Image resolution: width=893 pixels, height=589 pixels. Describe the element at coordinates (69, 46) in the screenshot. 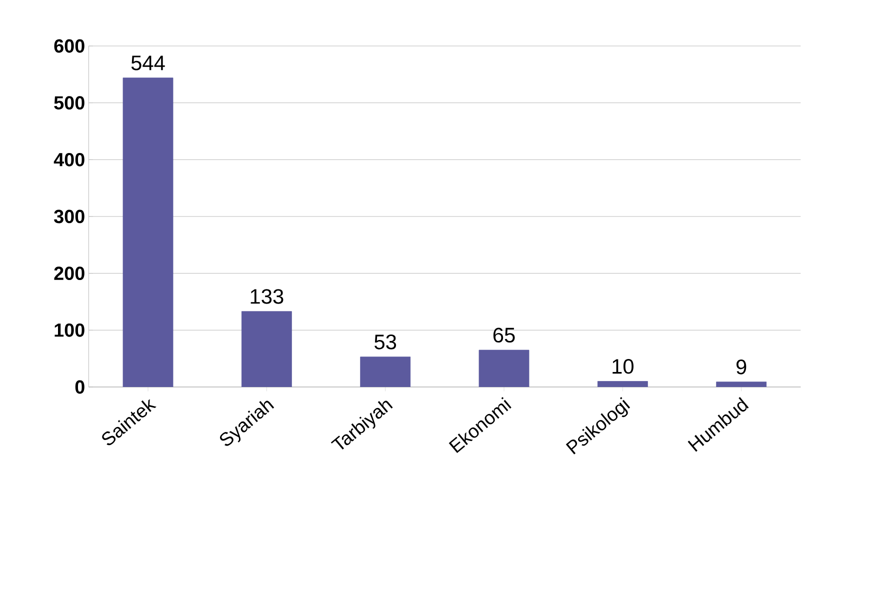

I see `y-tick-label: 600` at that location.